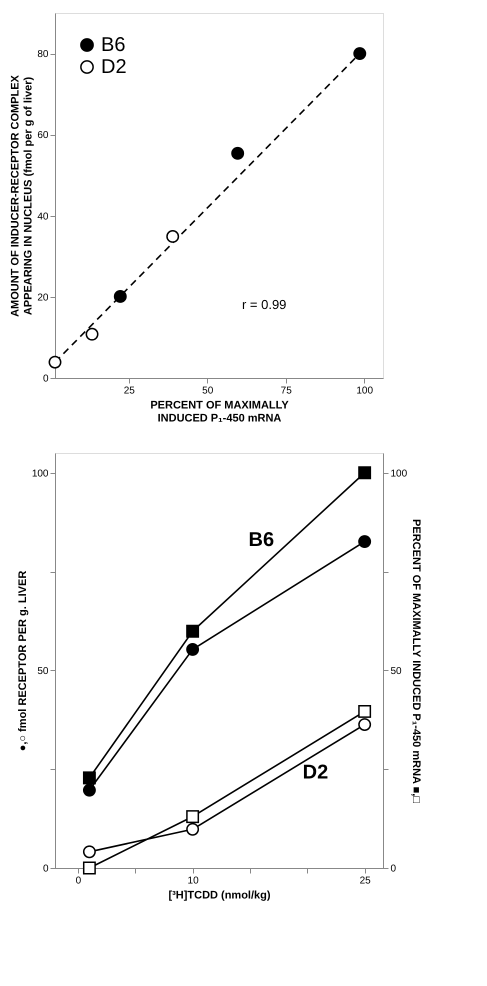 This screenshot has width=487, height=986. Describe the element at coordinates (43, 54) in the screenshot. I see `y-tick-label: 80` at that location.